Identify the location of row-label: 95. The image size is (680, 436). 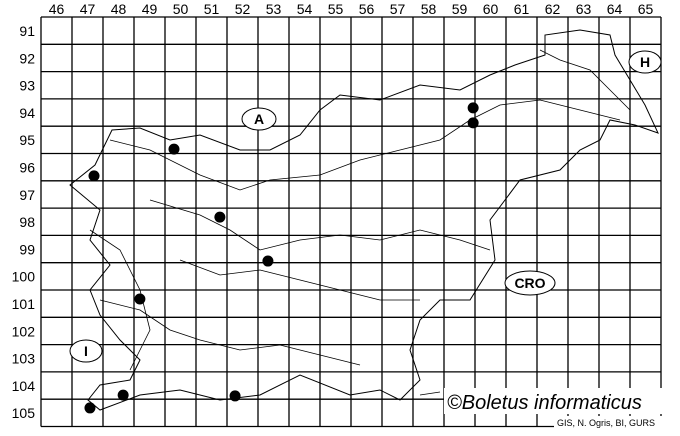
(27, 140).